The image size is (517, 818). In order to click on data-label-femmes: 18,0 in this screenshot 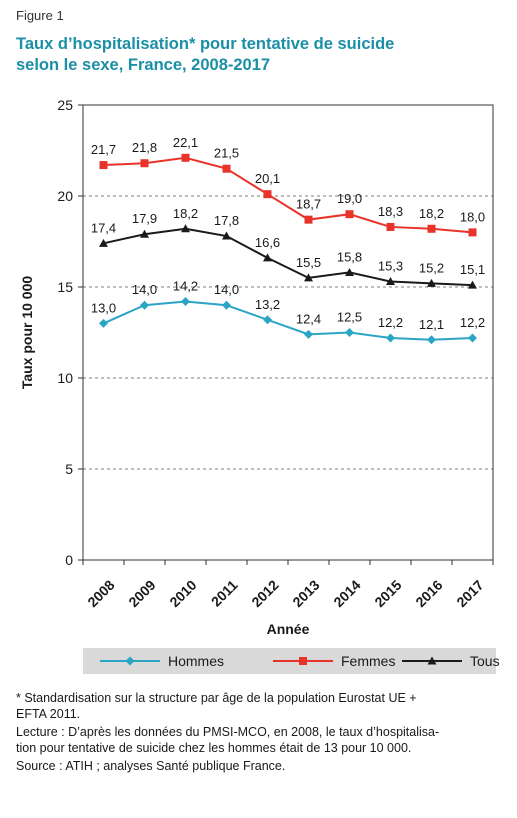, I will do `click(472, 216)`.